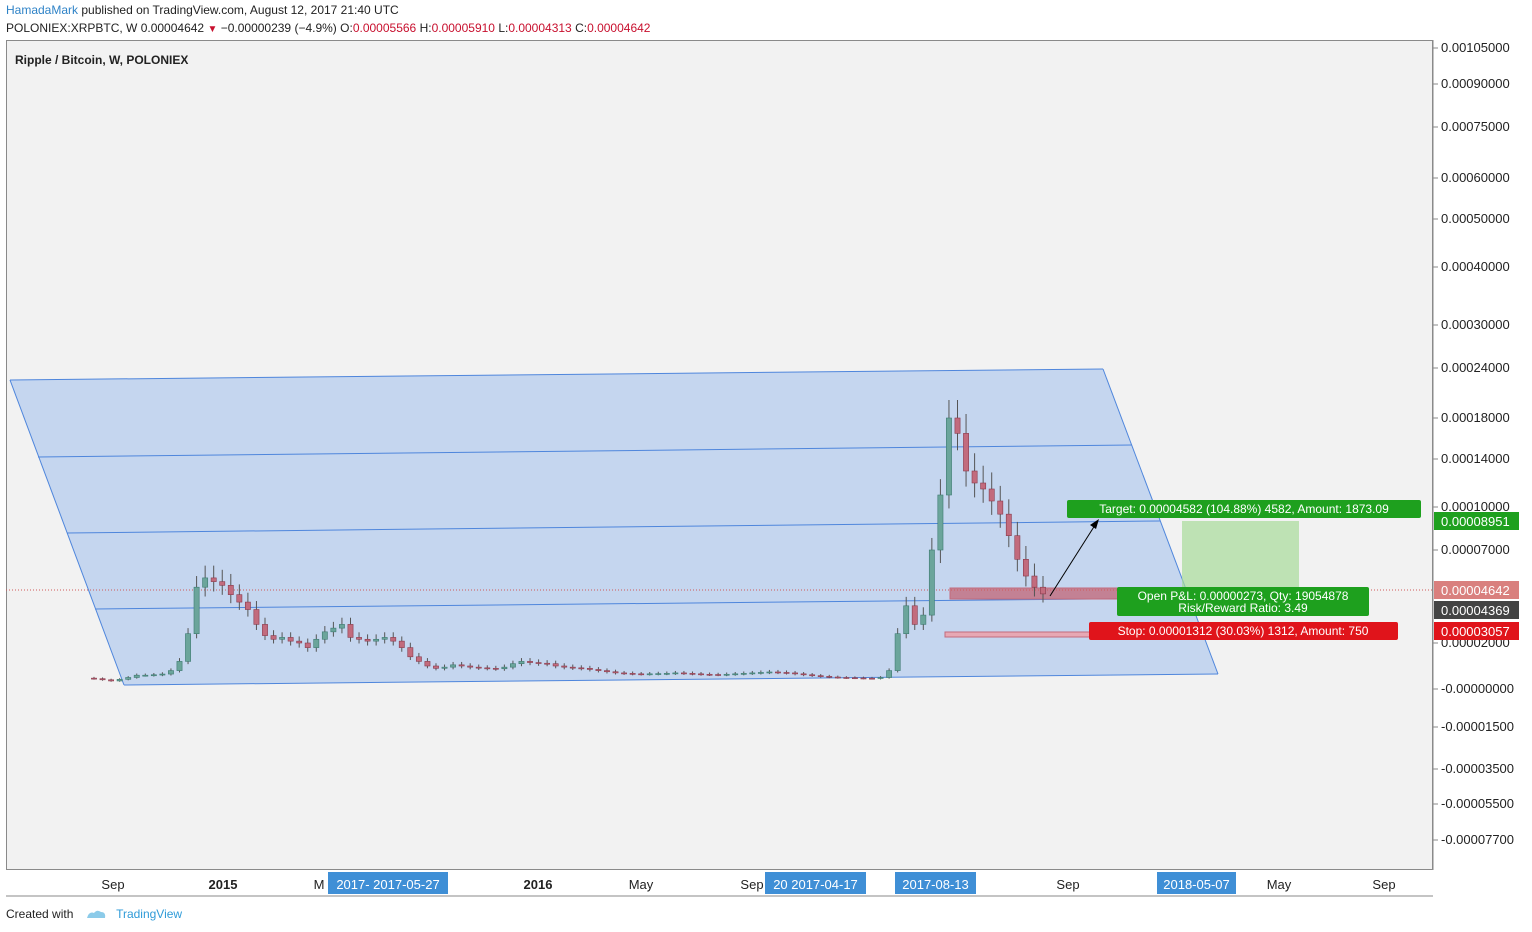  I want to click on date-label: 2017-08-13, so click(935, 884).